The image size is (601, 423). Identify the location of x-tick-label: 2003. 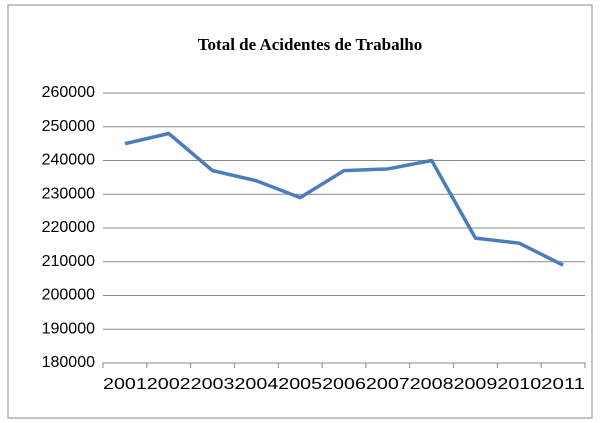
(213, 384).